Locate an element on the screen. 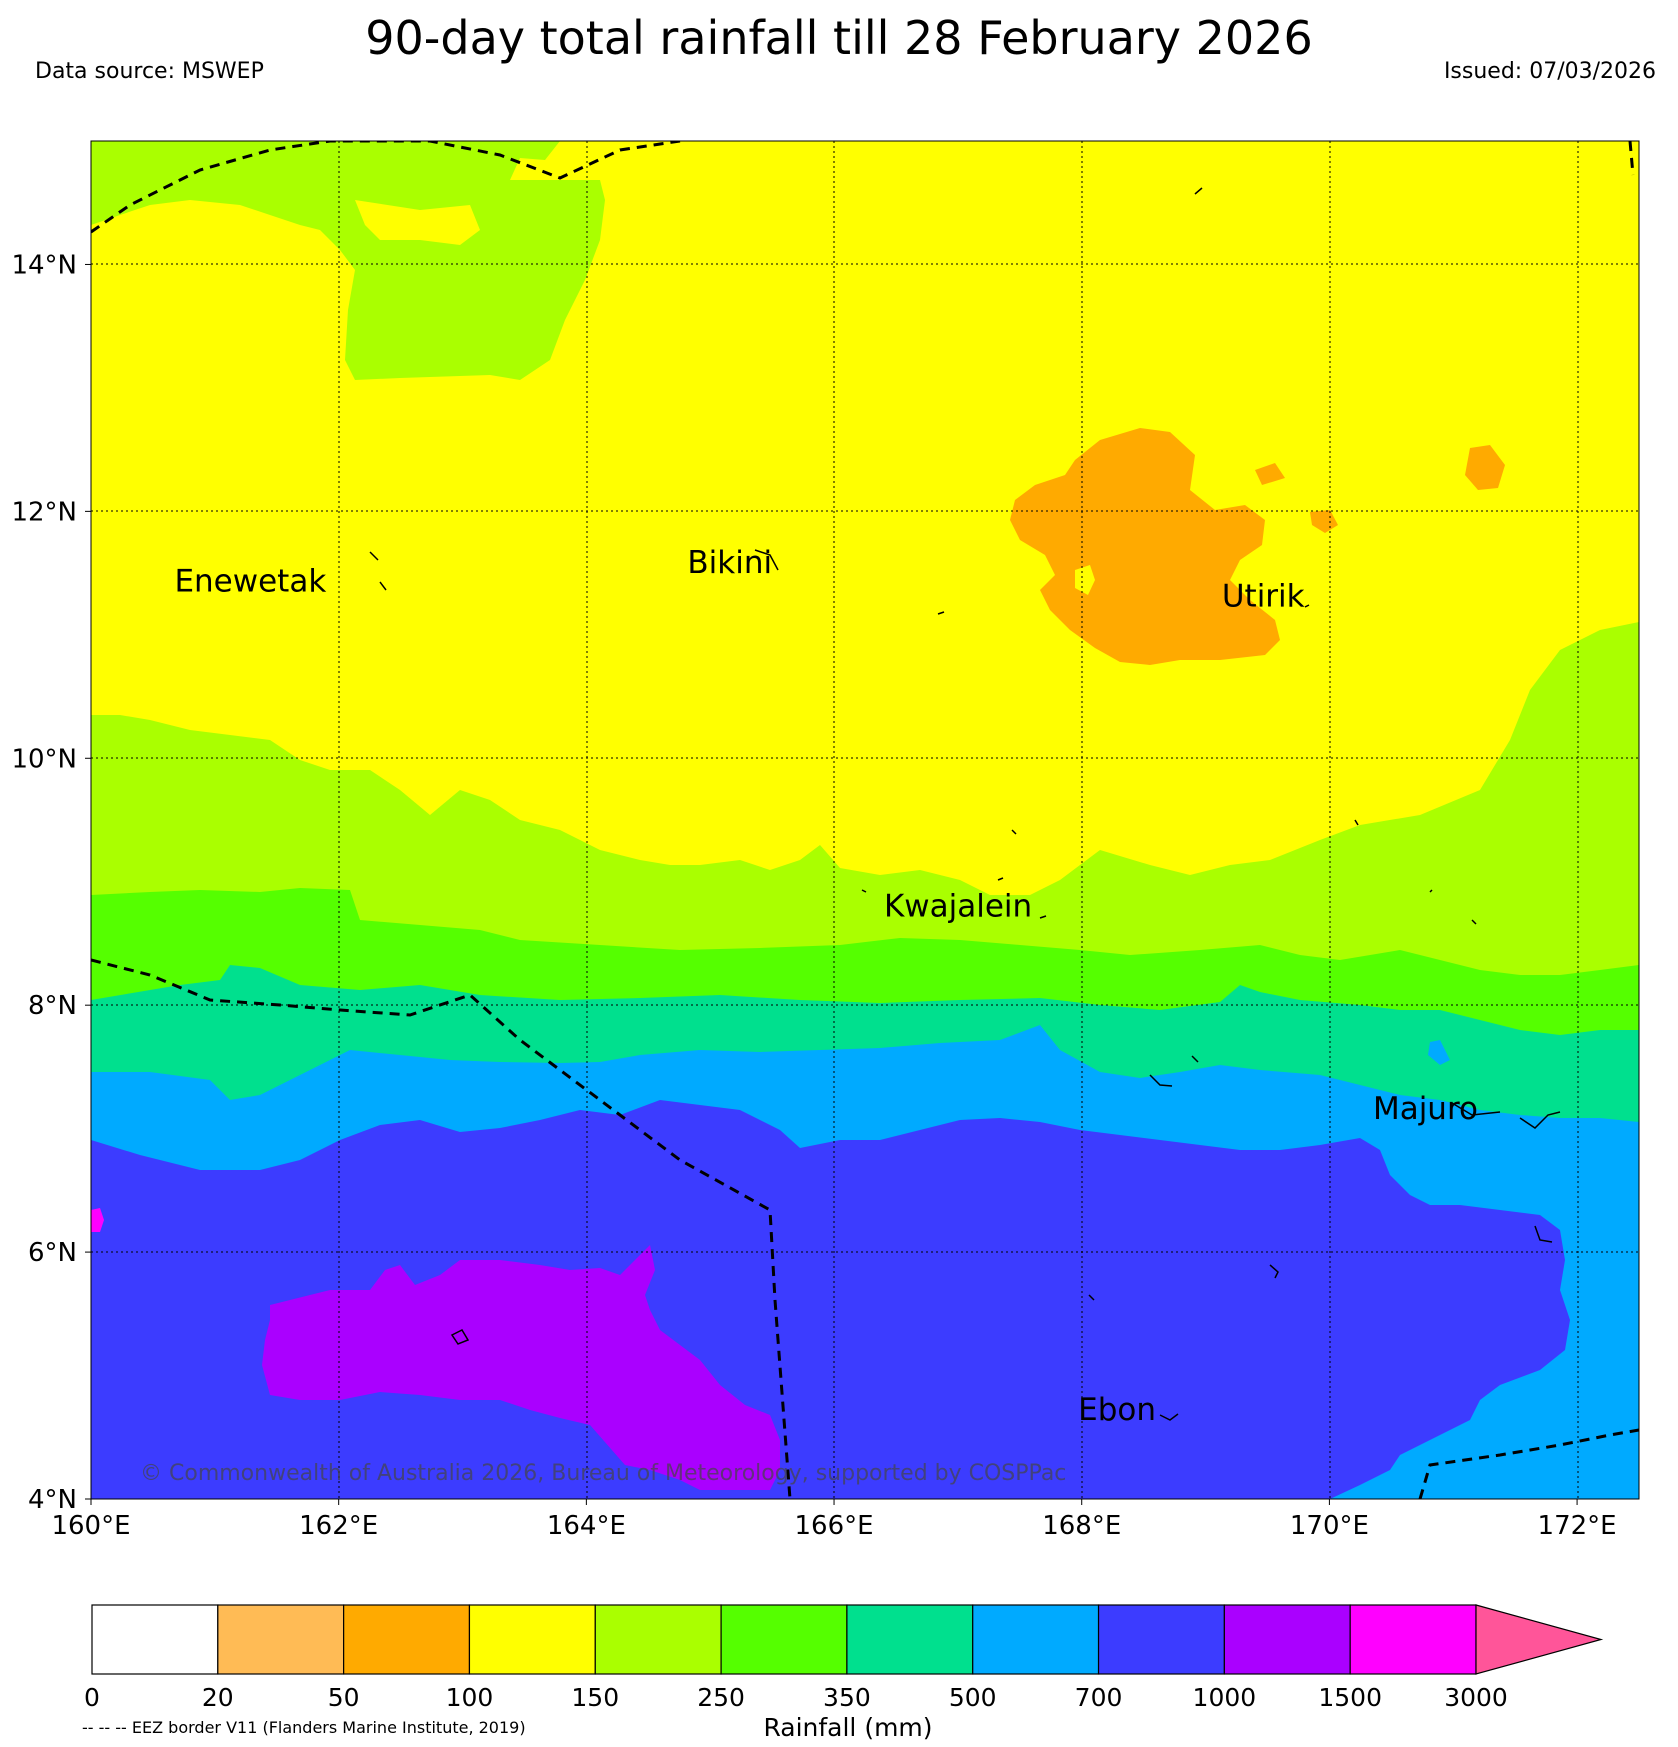 The height and width of the screenshot is (1747, 1678). lon-tick-label: 160°E is located at coordinates (90, 1526).